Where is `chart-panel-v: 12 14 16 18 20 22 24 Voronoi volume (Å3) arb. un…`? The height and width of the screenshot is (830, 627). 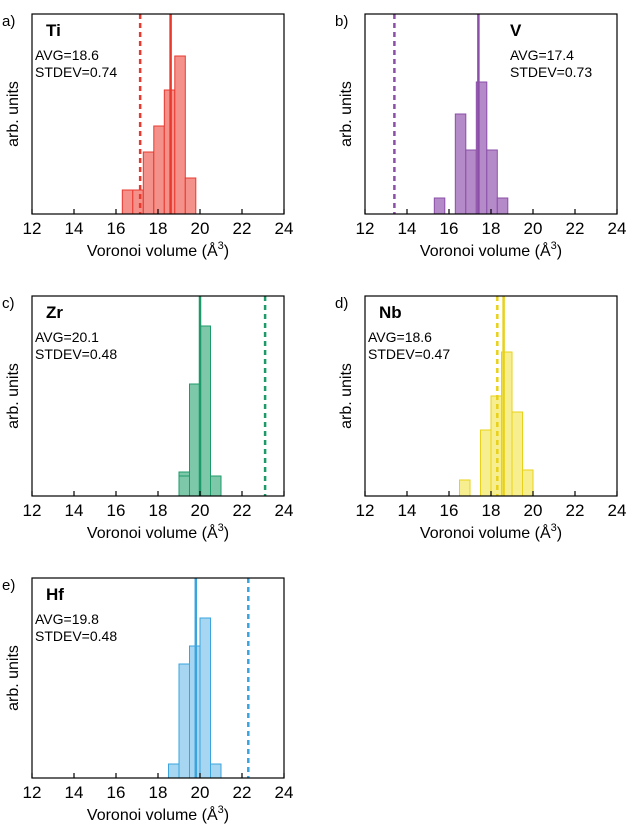
chart-panel-v: 12 14 16 18 20 22 24 Voronoi volume (Å3) arb. un… is located at coordinates (480, 136).